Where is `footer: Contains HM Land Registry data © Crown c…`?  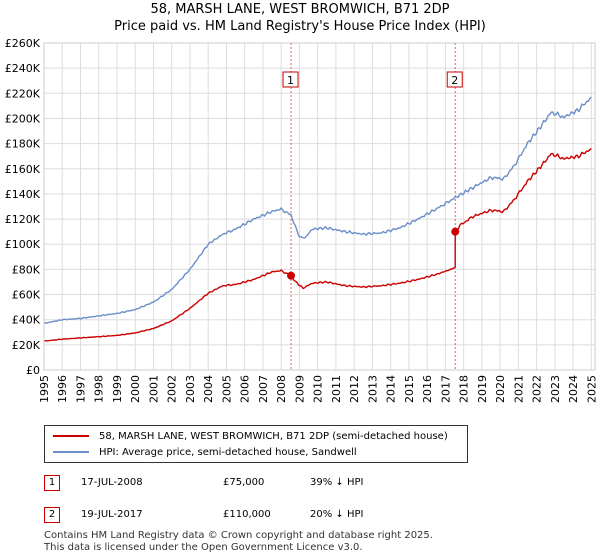 footer: Contains HM Land Registry data © Crown c… is located at coordinates (238, 542).